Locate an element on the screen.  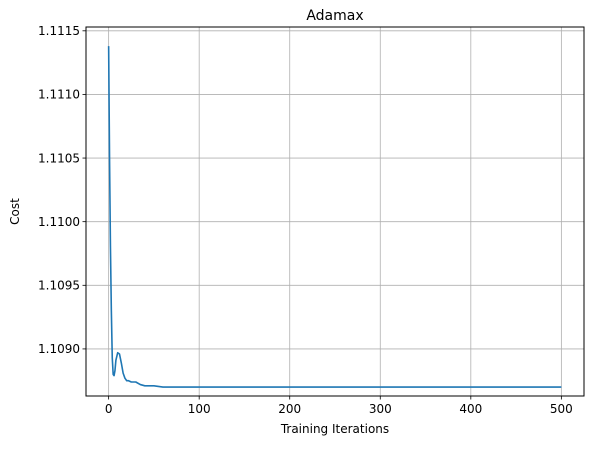
x-tick-label: 200 is located at coordinates (289, 409).